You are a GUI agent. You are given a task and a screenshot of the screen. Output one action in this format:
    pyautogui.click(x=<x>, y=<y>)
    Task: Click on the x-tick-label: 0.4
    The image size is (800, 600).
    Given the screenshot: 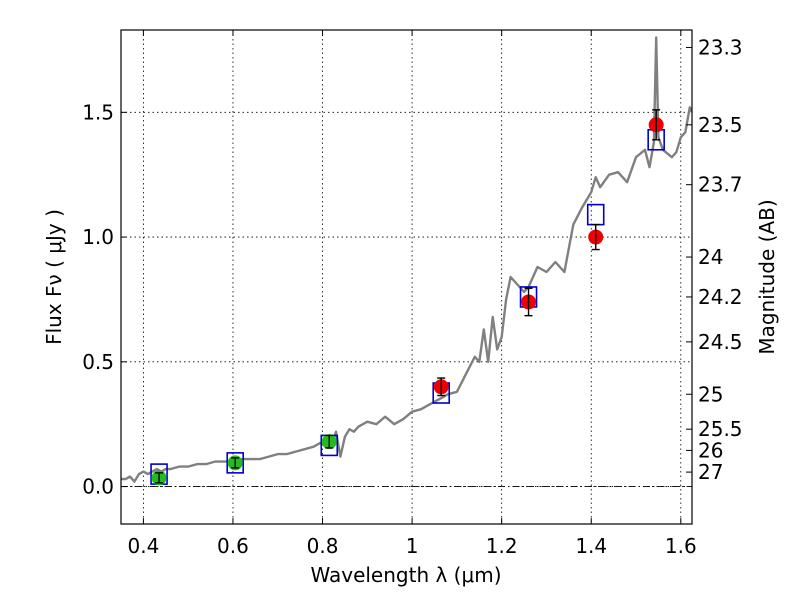 What is the action you would take?
    pyautogui.click(x=143, y=546)
    